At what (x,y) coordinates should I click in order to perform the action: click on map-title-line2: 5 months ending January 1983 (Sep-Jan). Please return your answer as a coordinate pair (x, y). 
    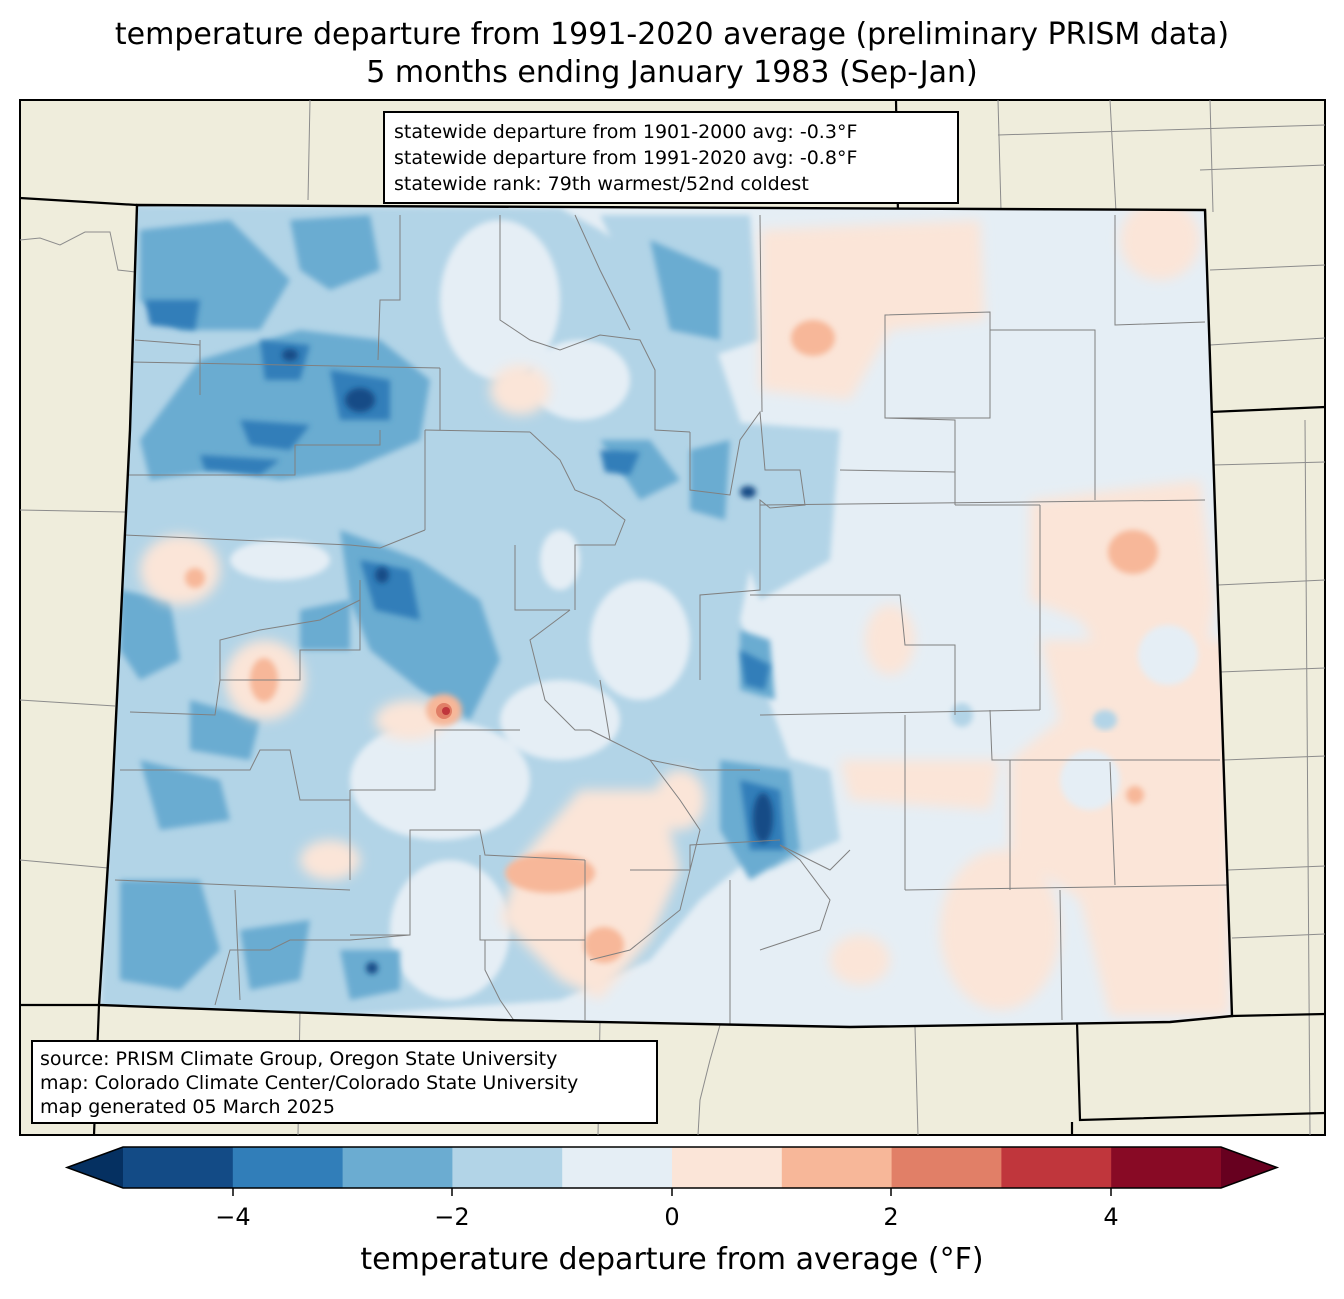
    Looking at the image, I should click on (672, 72).